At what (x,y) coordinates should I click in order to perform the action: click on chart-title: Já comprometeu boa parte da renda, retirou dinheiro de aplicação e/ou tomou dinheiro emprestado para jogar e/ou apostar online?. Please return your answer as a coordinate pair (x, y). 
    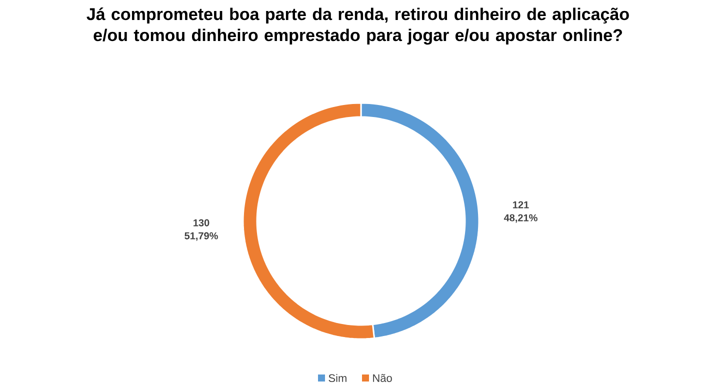
    Looking at the image, I should click on (357, 26).